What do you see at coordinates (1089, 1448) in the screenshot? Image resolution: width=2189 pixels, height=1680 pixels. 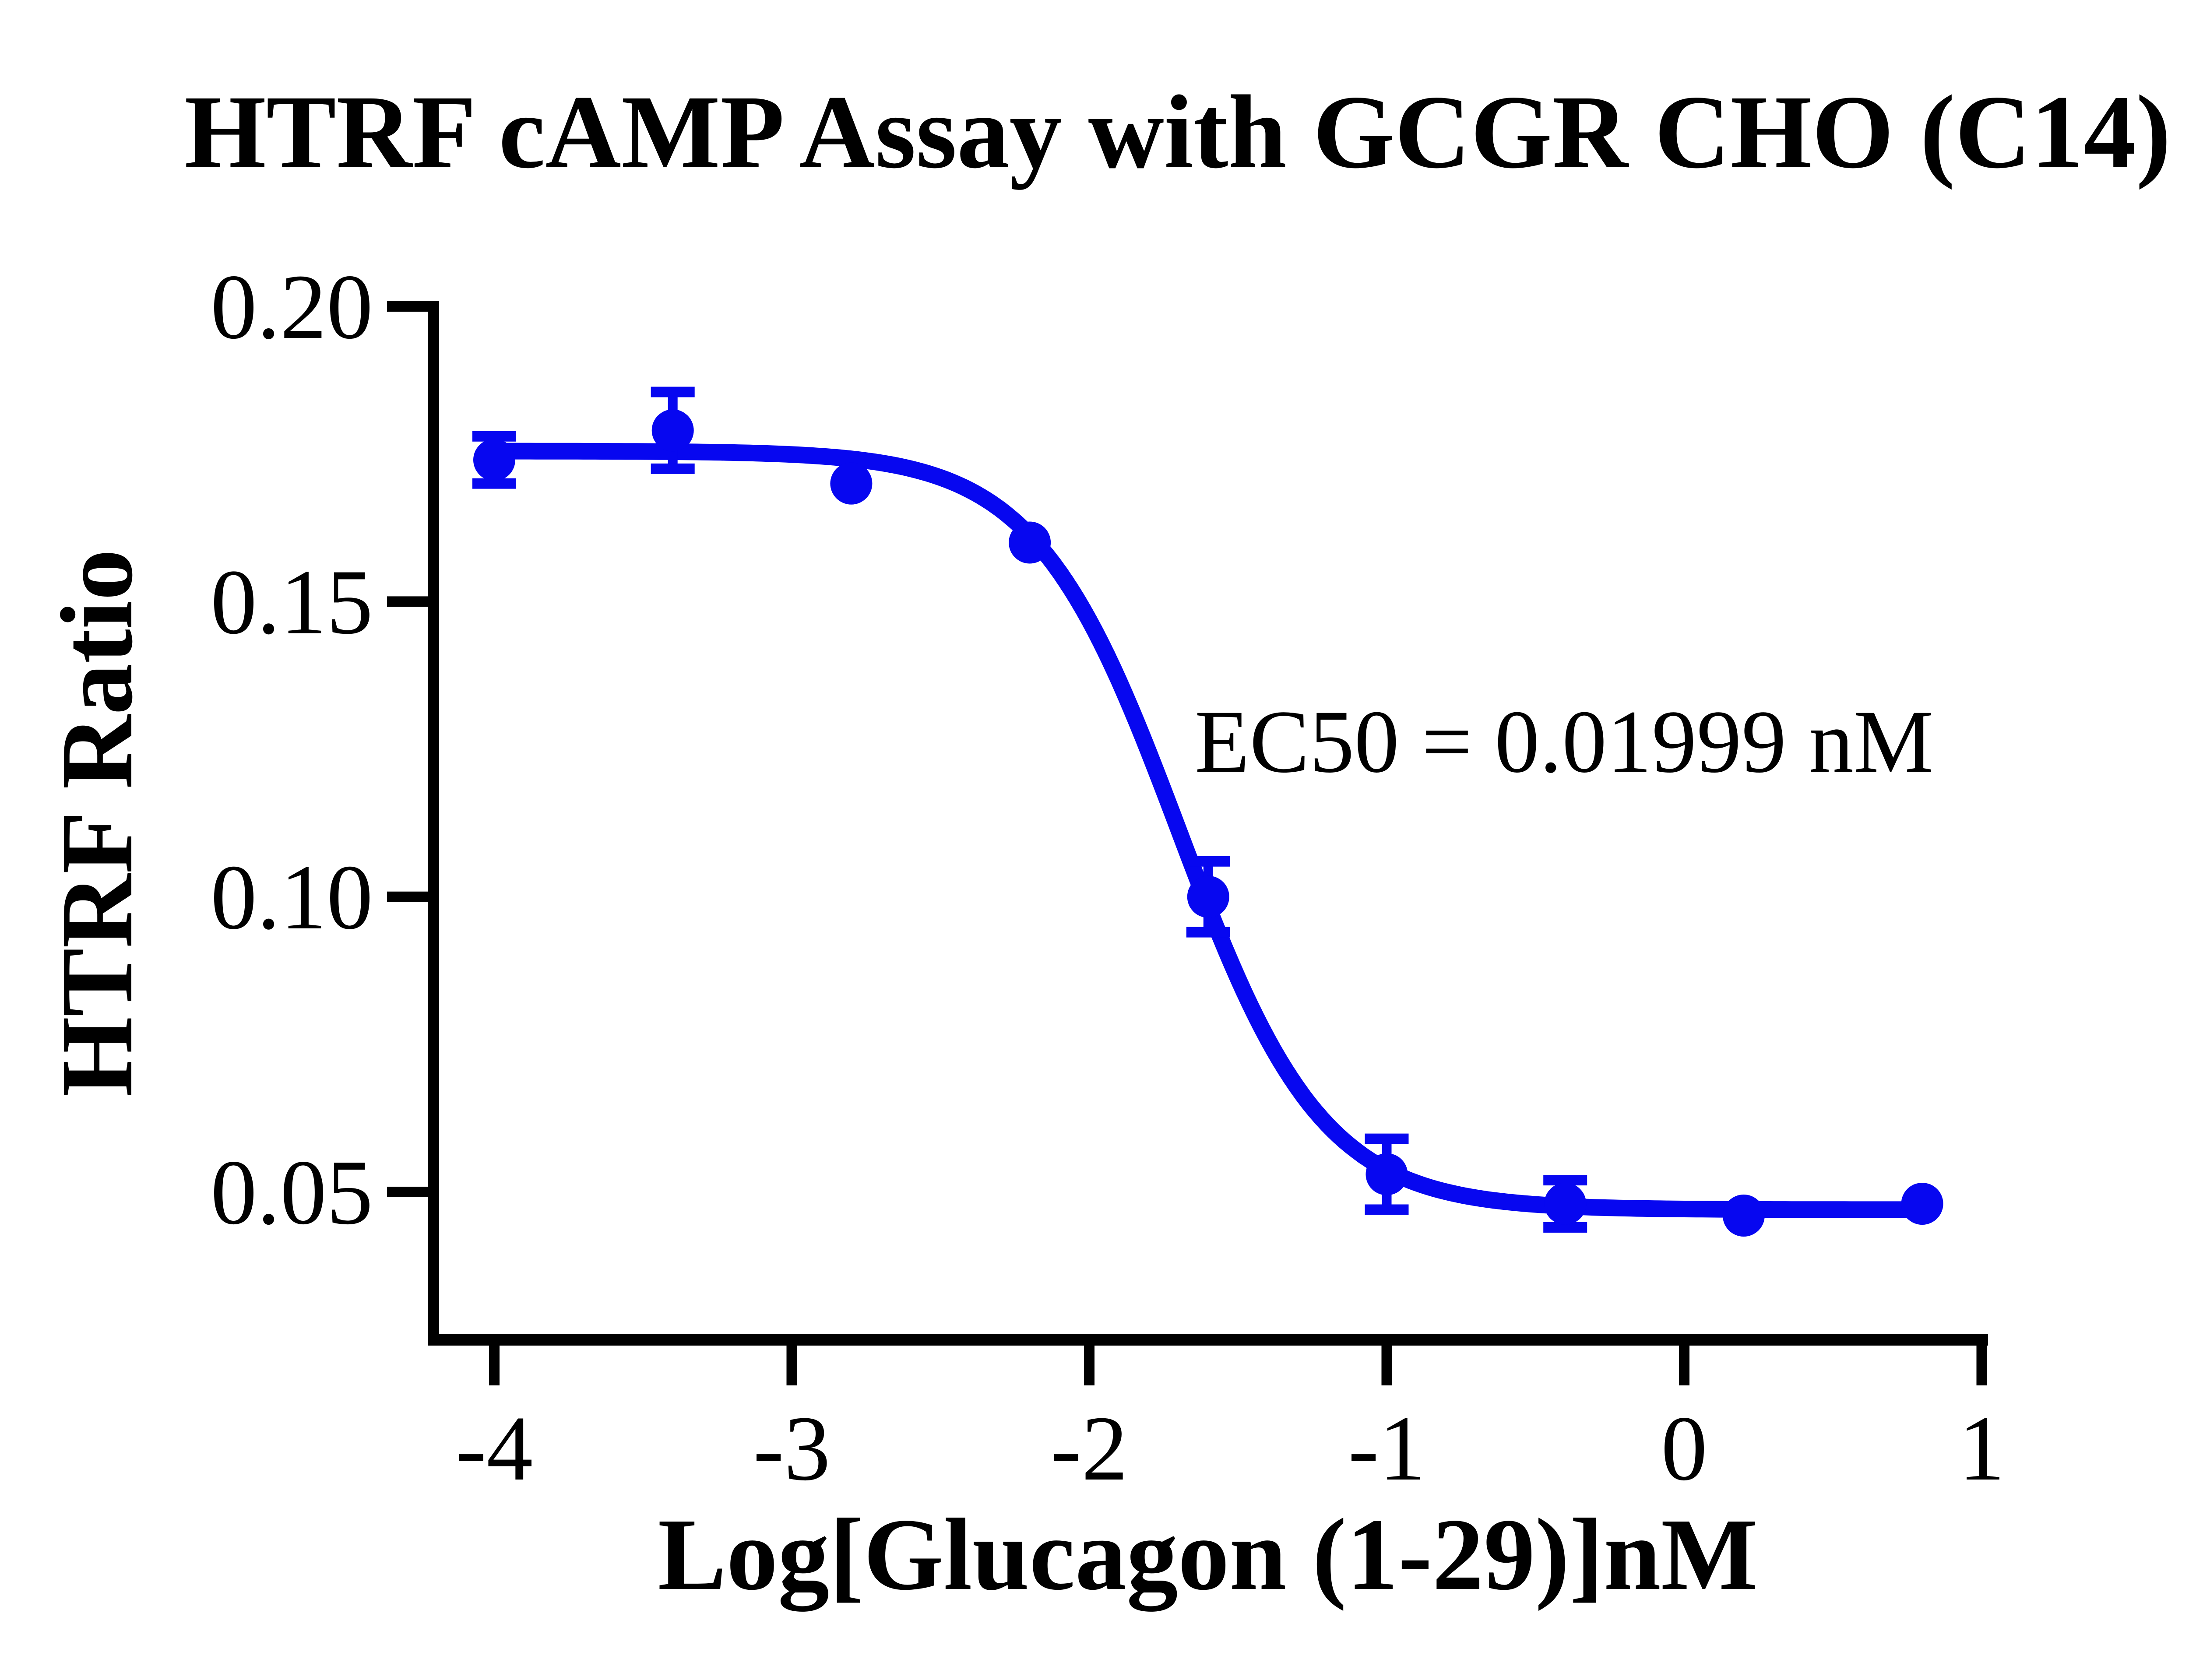 I see `x-tick-label: -2` at bounding box center [1089, 1448].